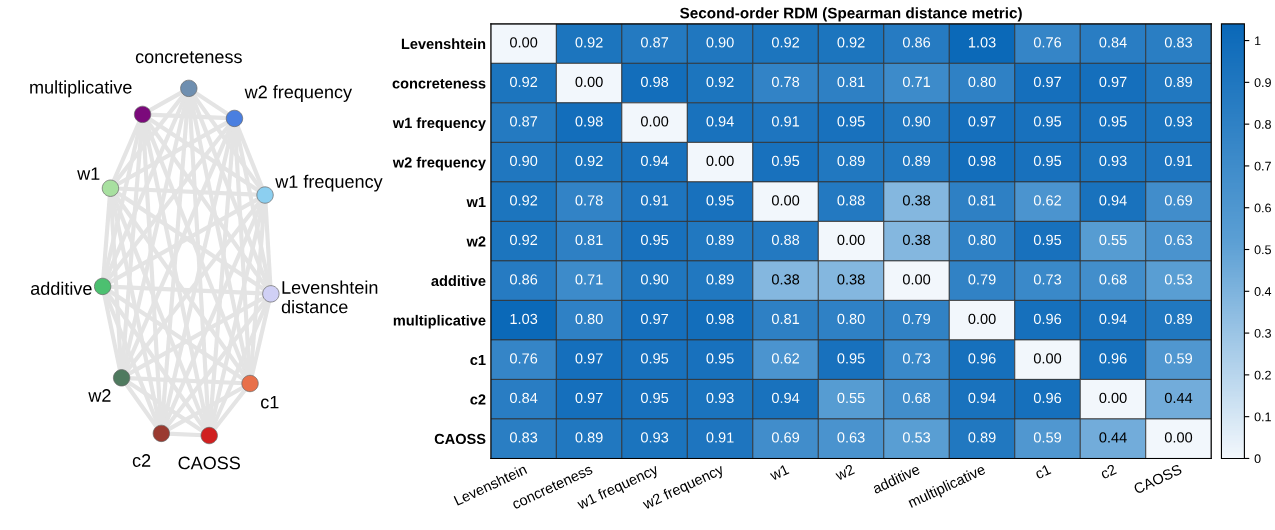  Describe the element at coordinates (439, 83) in the screenshot. I see `y-tick-label: concreteness` at that location.